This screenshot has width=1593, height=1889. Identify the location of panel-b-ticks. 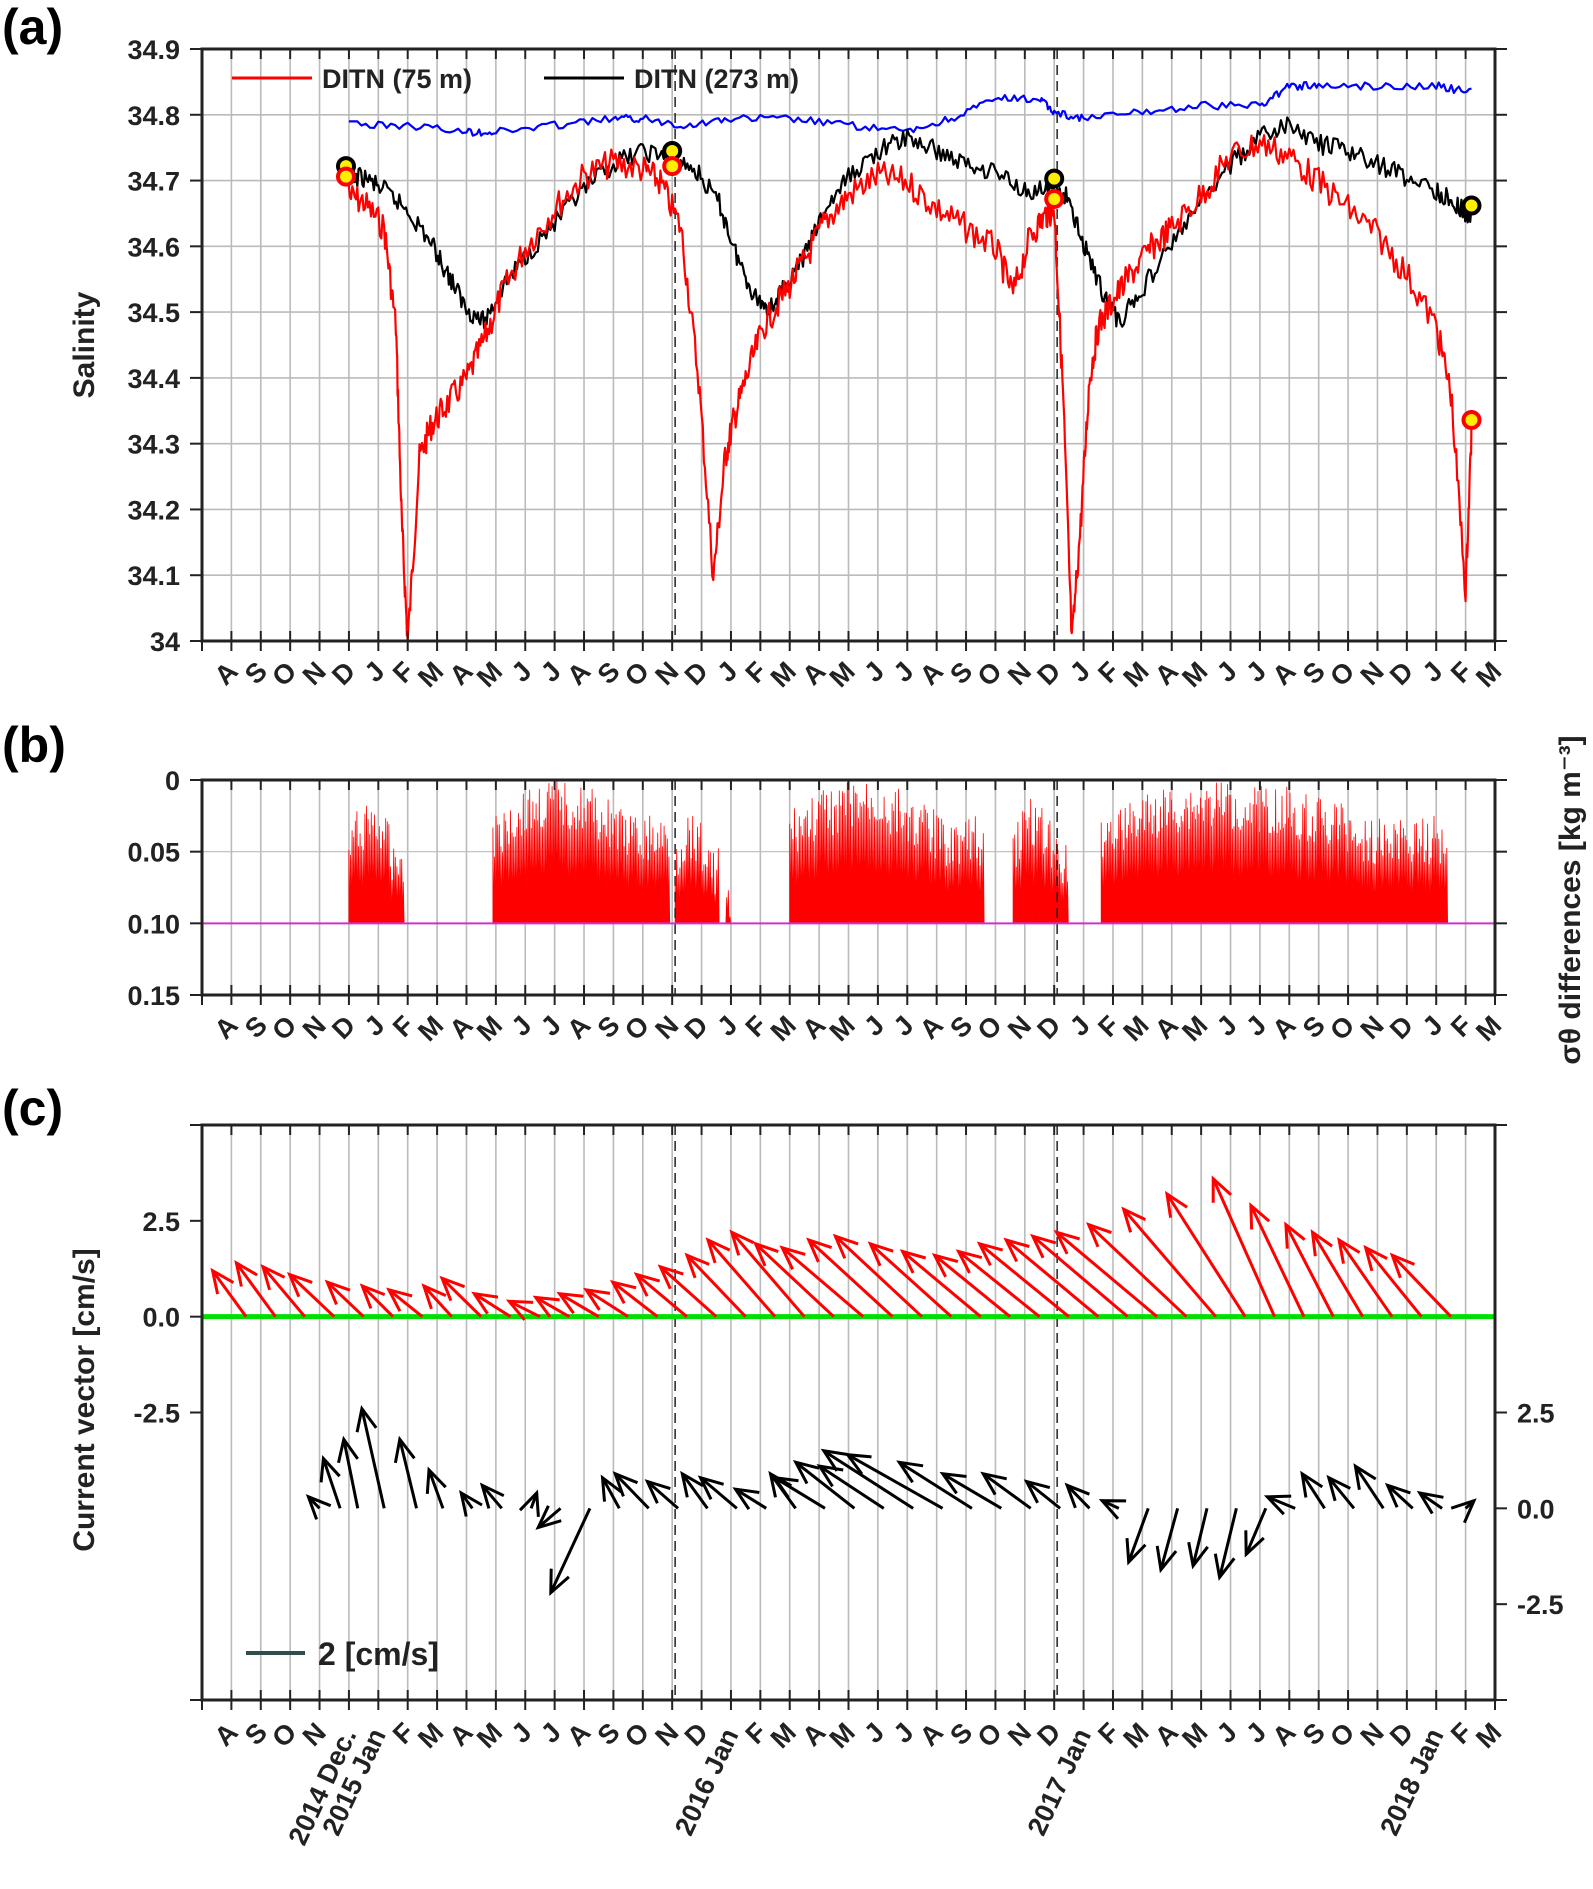
(848, 892).